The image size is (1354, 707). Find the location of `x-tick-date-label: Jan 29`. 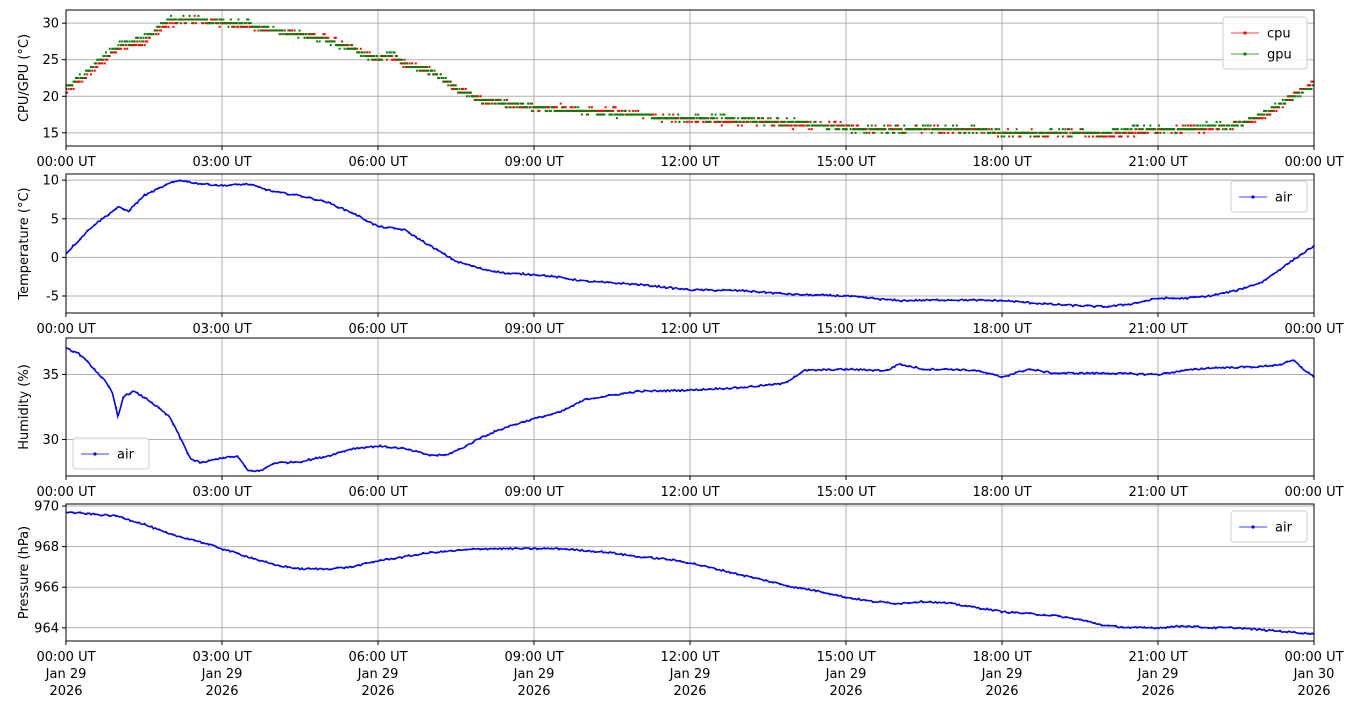

x-tick-date-label: Jan 29 is located at coordinates (534, 674).